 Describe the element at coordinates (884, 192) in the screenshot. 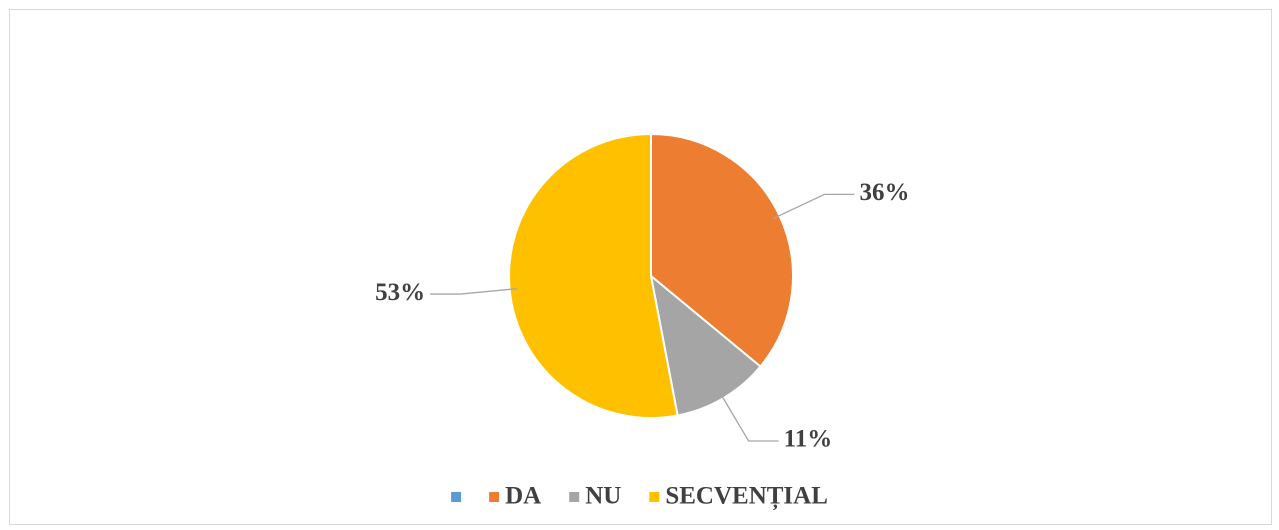

I see `data-label: 36%` at that location.